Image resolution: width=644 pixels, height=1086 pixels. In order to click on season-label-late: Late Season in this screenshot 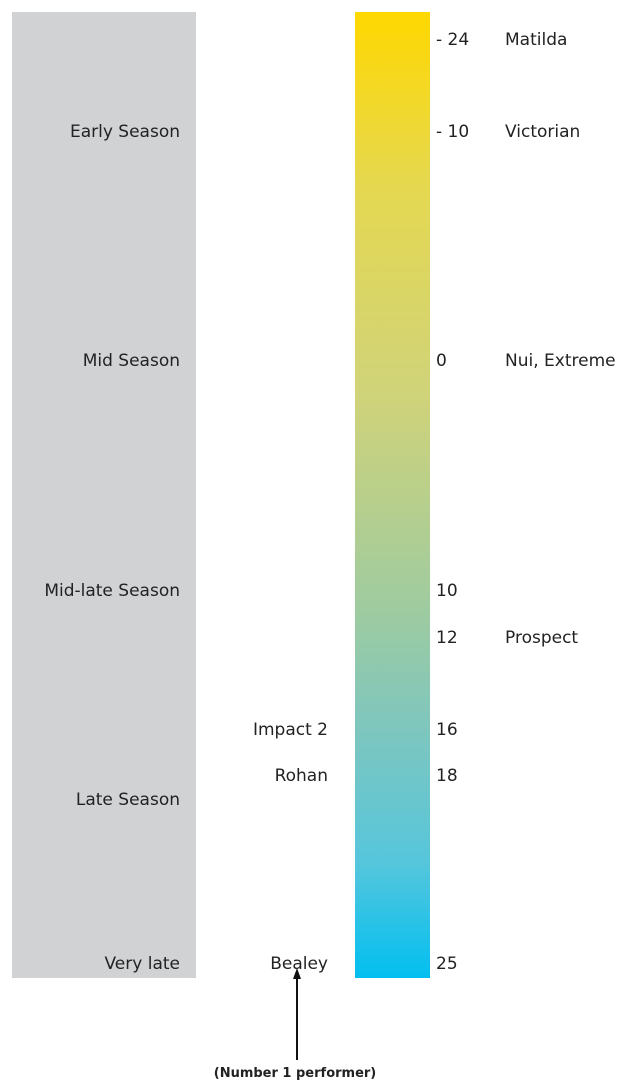, I will do `click(127, 800)`.